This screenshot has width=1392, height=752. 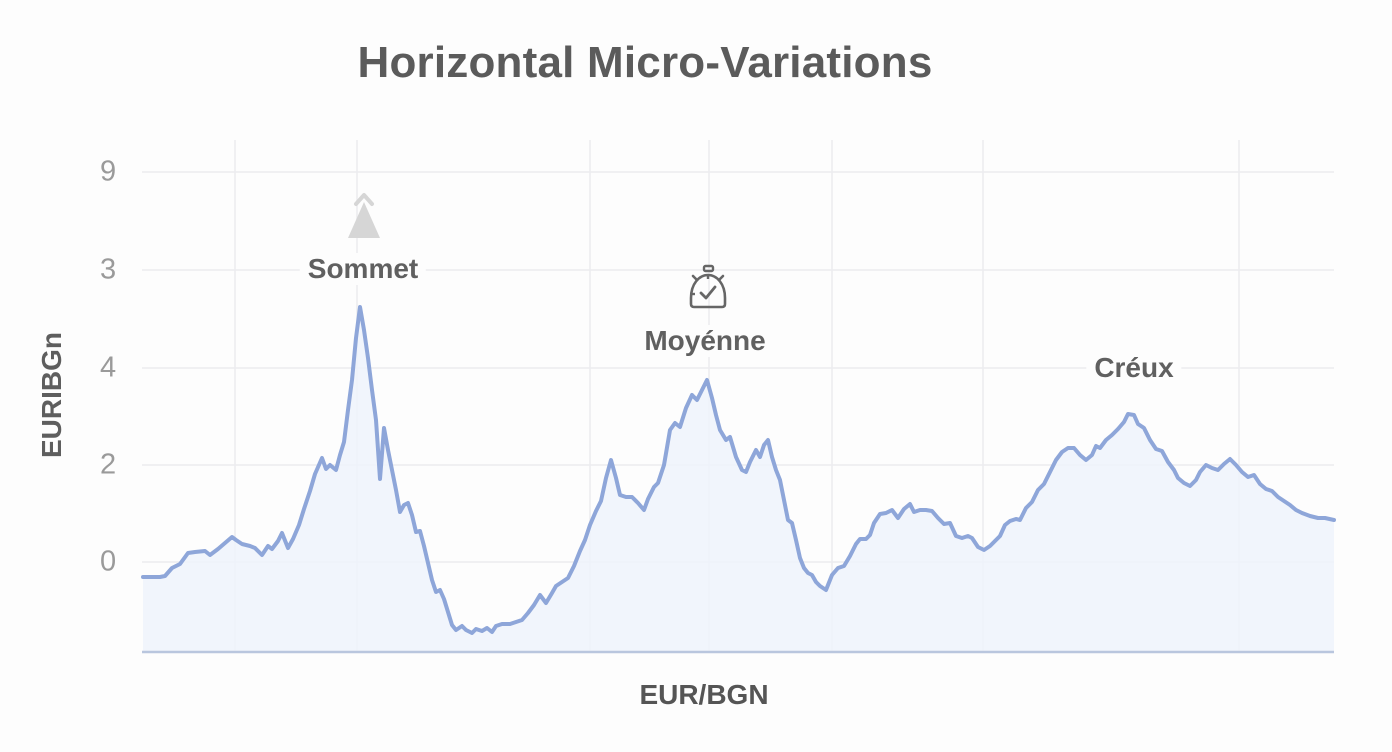 What do you see at coordinates (363, 269) in the screenshot?
I see `annotation-peak-label: Sommet` at bounding box center [363, 269].